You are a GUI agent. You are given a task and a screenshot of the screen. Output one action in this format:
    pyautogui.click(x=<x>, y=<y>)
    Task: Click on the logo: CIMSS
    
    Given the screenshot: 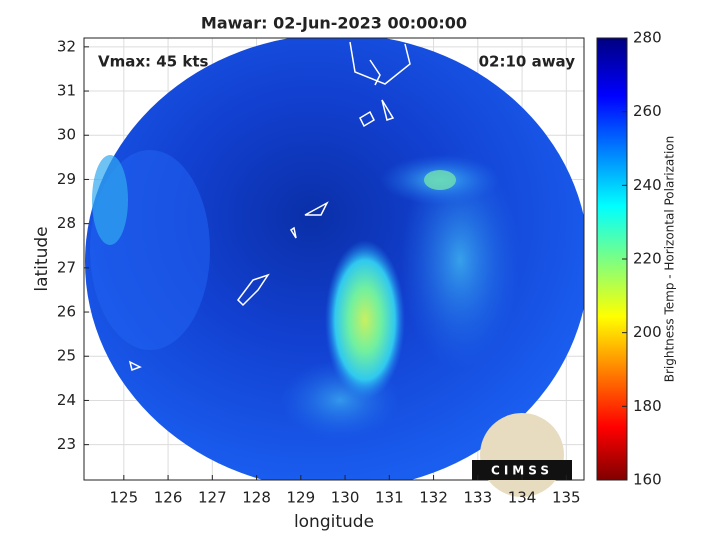 What is the action you would take?
    pyautogui.click(x=522, y=455)
    